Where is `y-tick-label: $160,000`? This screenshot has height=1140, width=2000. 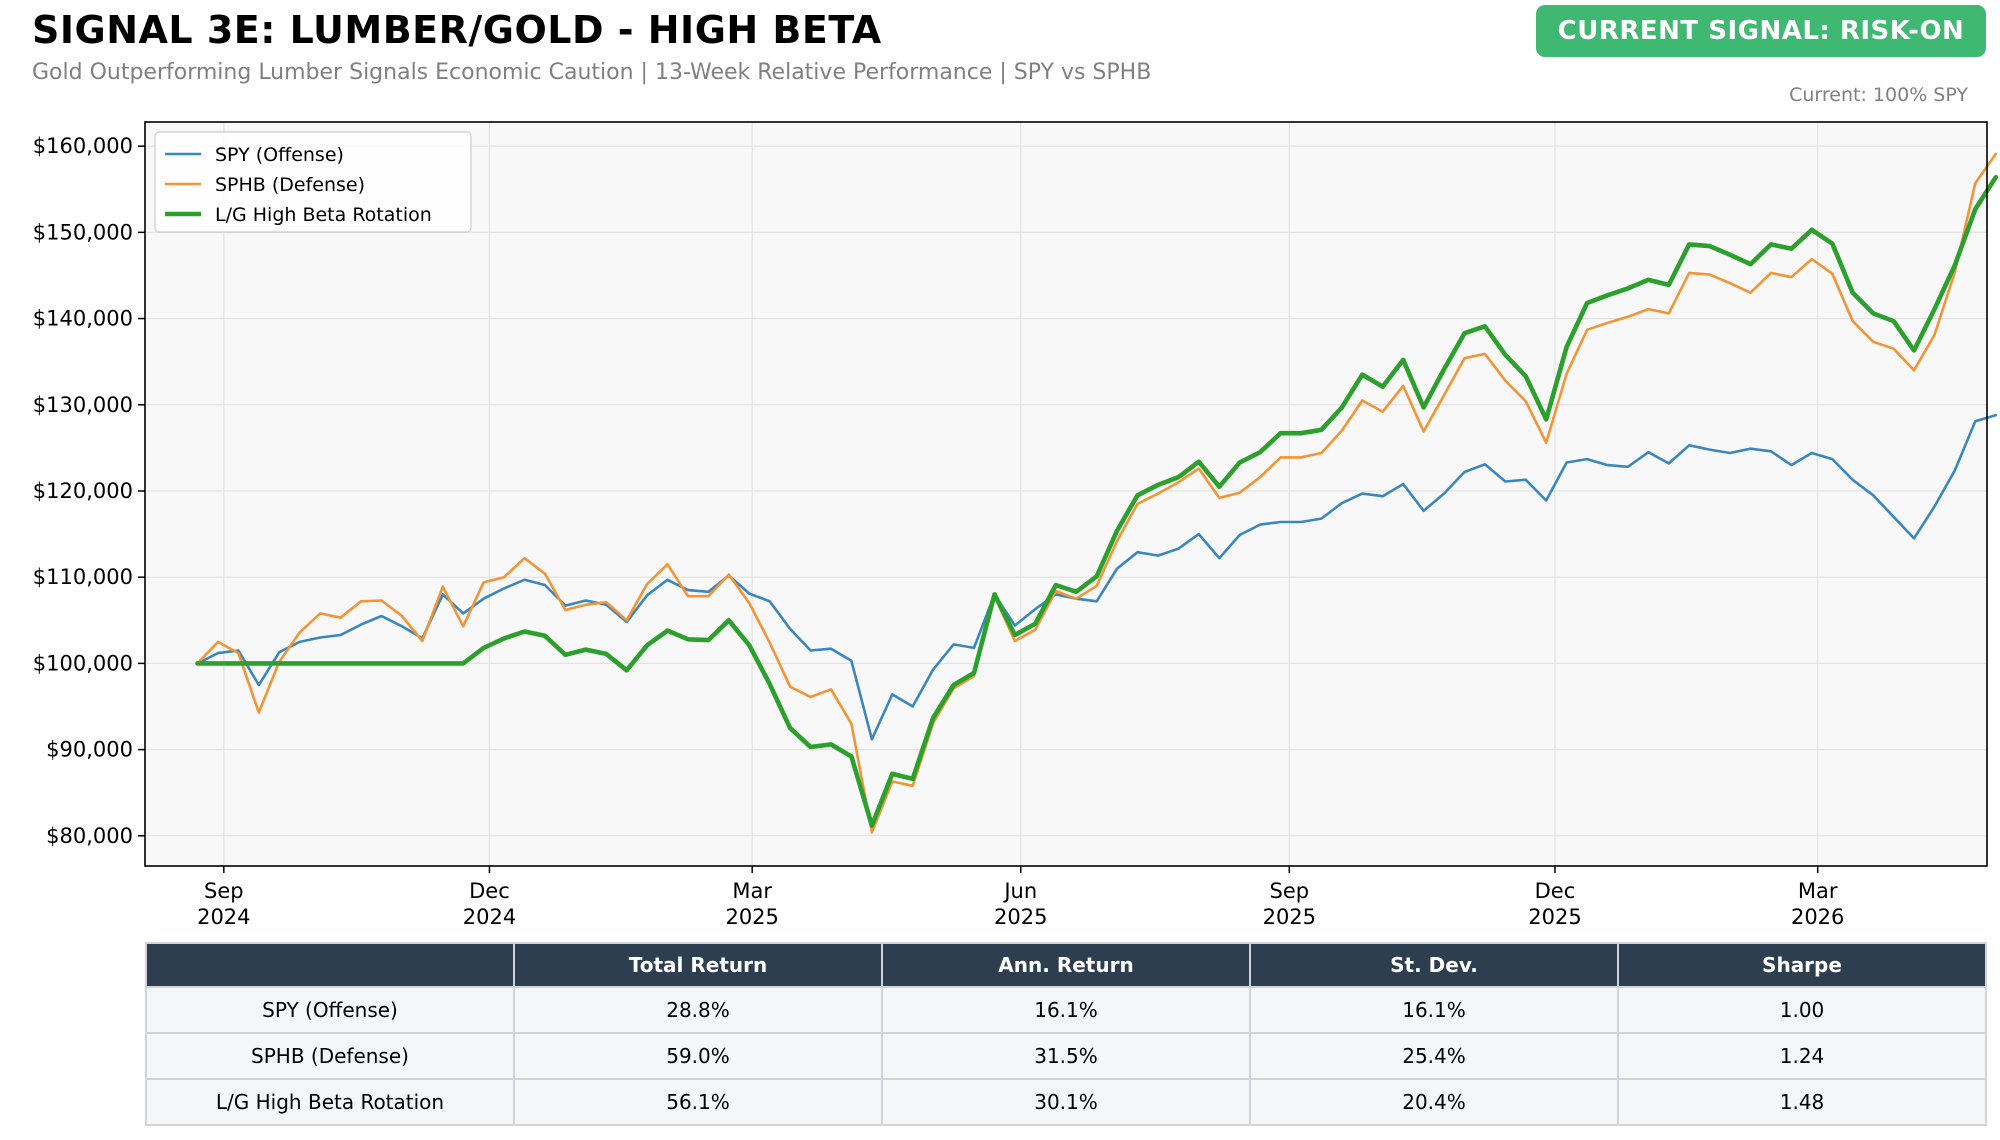 y-tick-label: $160,000 is located at coordinates (83, 146).